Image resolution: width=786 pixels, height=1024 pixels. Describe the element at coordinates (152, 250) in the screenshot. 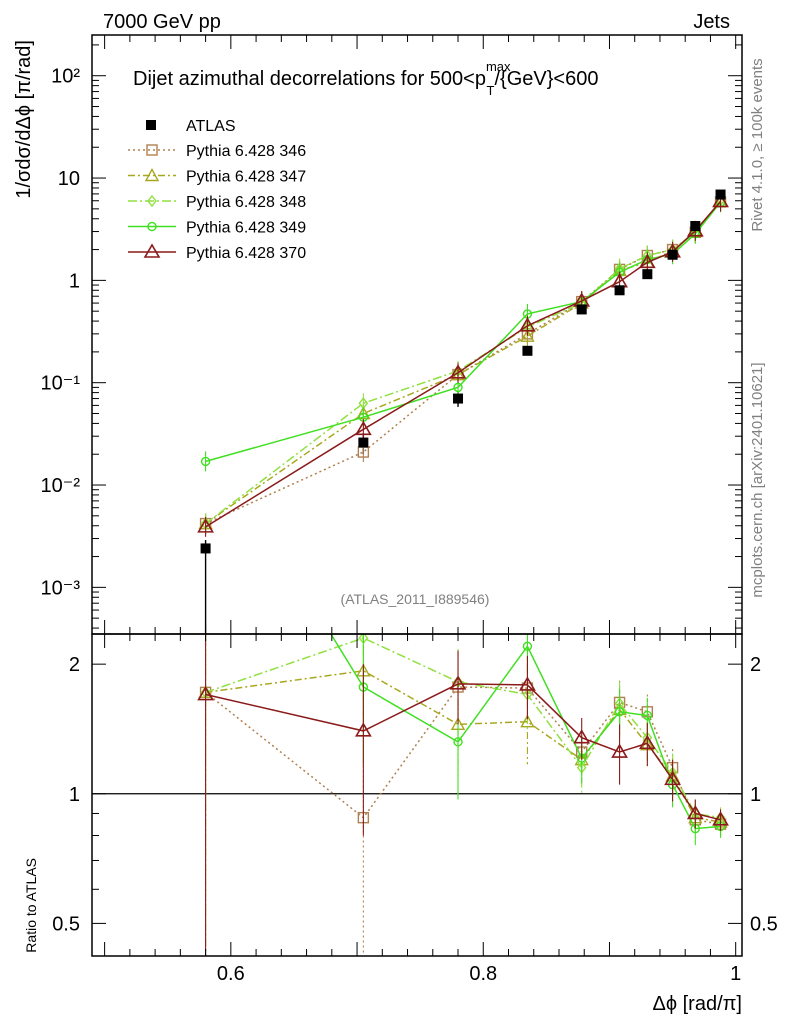

I see `legend-marker-c370` at that location.